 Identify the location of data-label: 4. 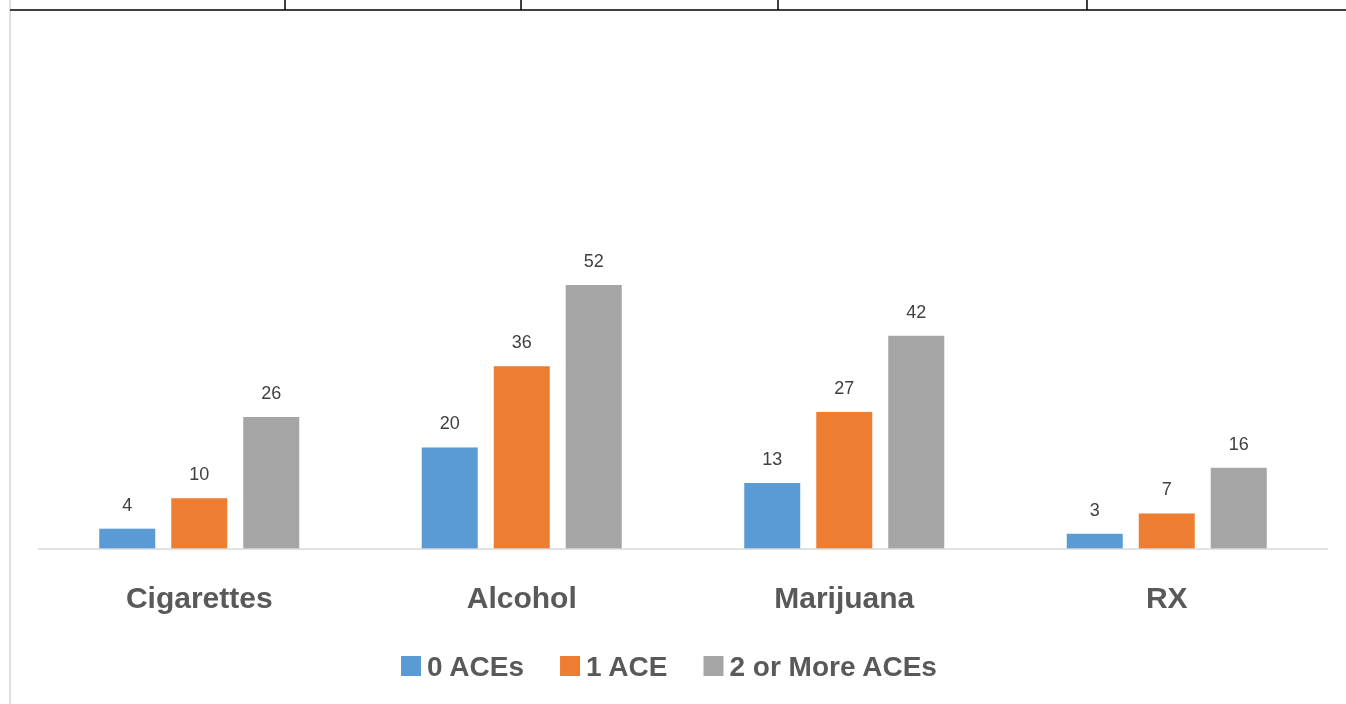
(127, 504).